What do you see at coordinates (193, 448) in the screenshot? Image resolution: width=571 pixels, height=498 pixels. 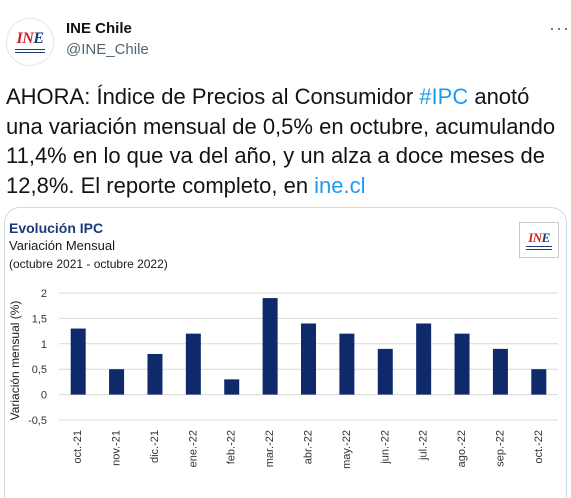 I see `x-tick-label: ene.-22` at bounding box center [193, 448].